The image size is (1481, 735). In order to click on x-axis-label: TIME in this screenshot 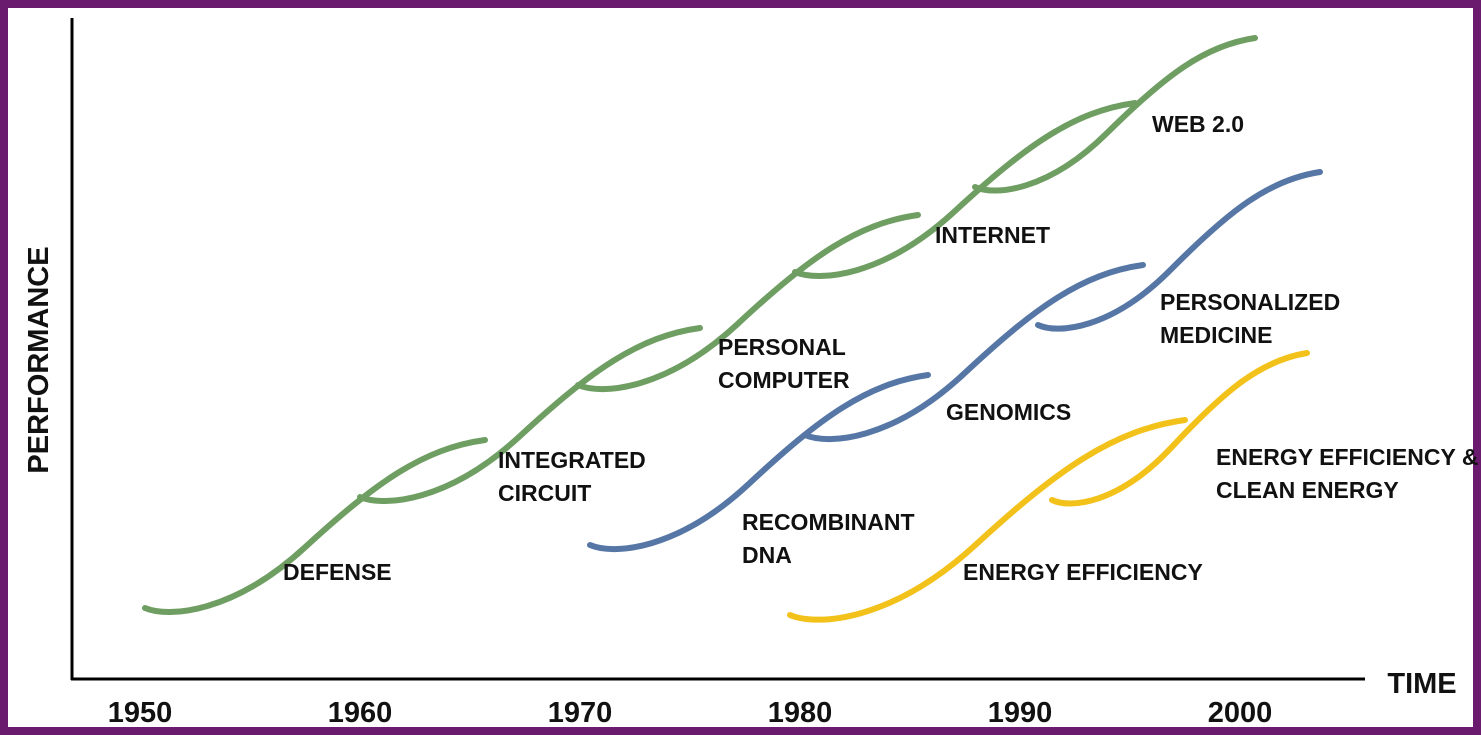, I will do `click(1421, 684)`.